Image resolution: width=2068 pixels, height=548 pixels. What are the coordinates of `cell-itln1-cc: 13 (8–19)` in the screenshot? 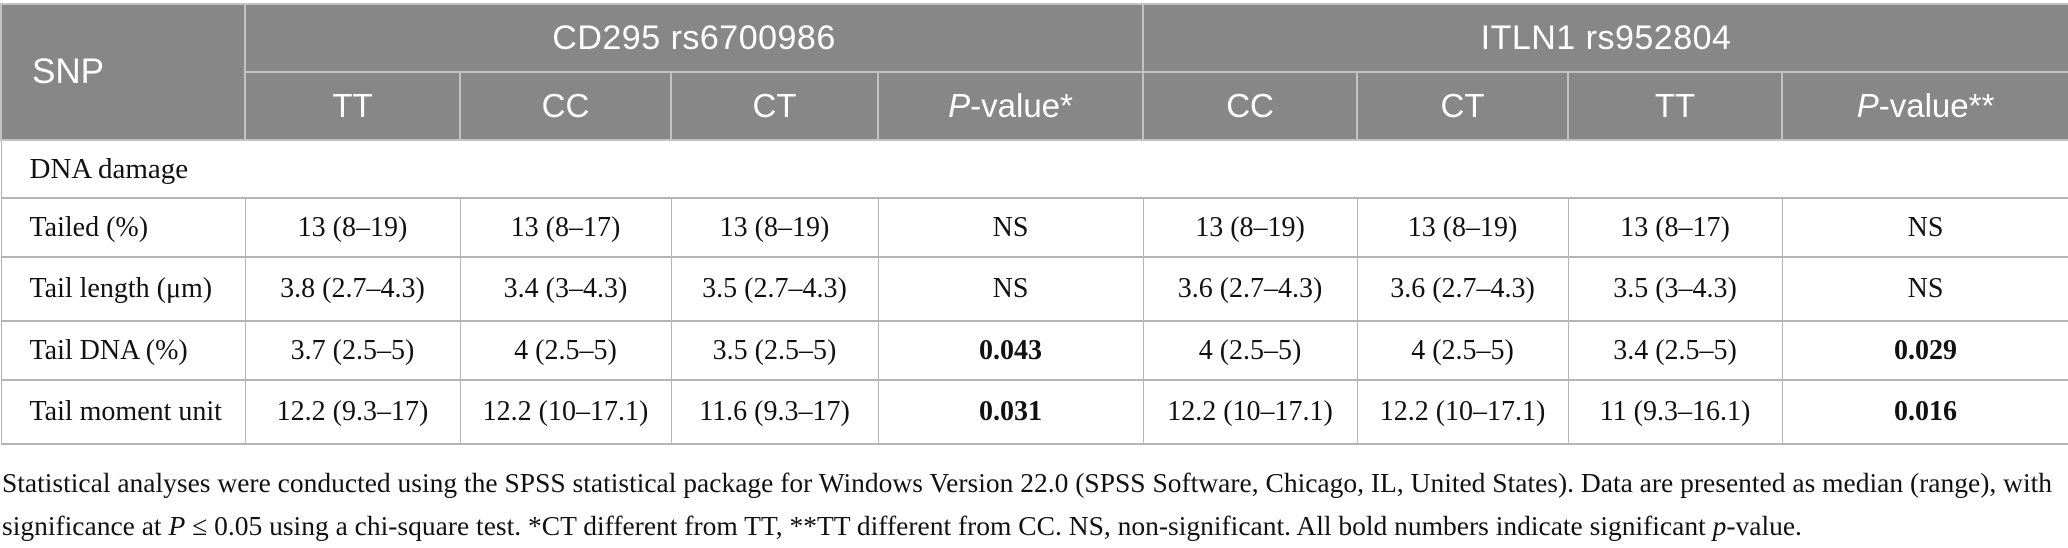 It's located at (1250, 227).